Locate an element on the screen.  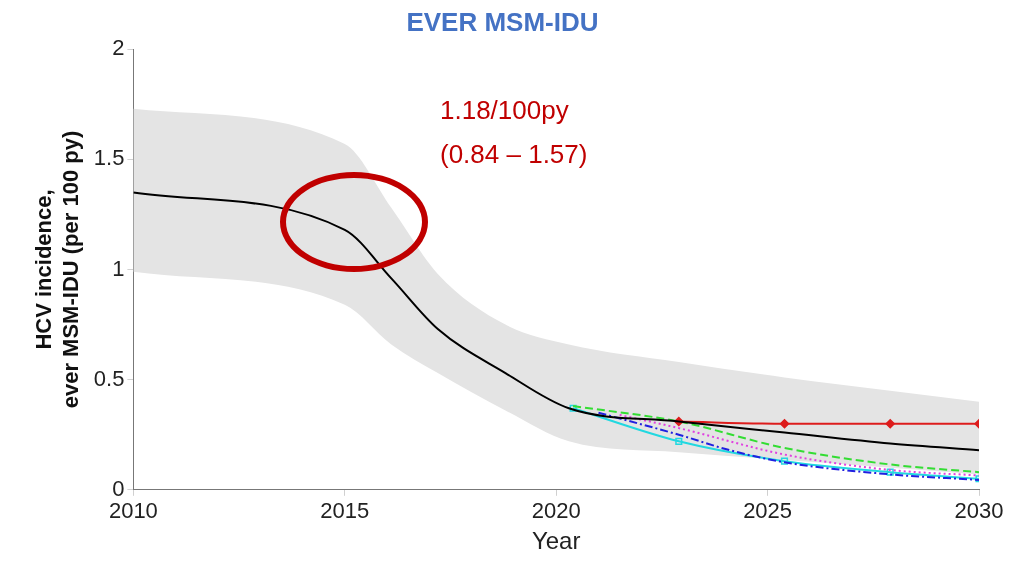
y-tick-label: 0.5 is located at coordinates (109, 378).